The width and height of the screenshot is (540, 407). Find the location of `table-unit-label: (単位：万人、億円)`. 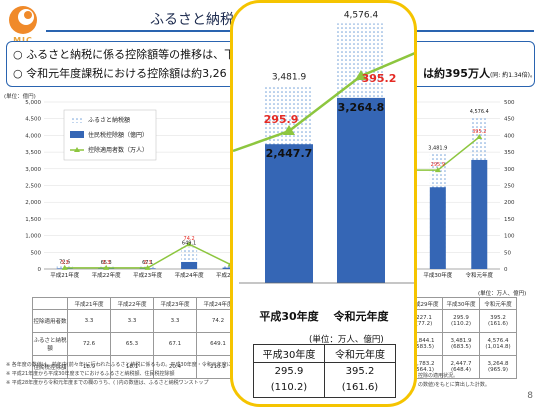

table-unit-label: (単位：万人、億円) is located at coordinates (502, 294).